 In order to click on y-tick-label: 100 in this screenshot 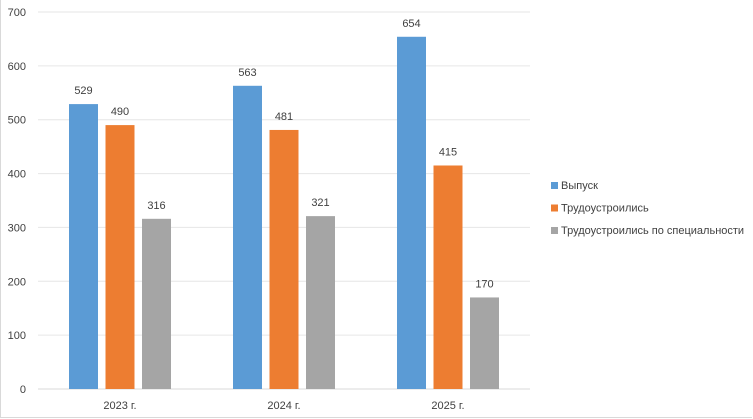, I will do `click(17, 336)`.